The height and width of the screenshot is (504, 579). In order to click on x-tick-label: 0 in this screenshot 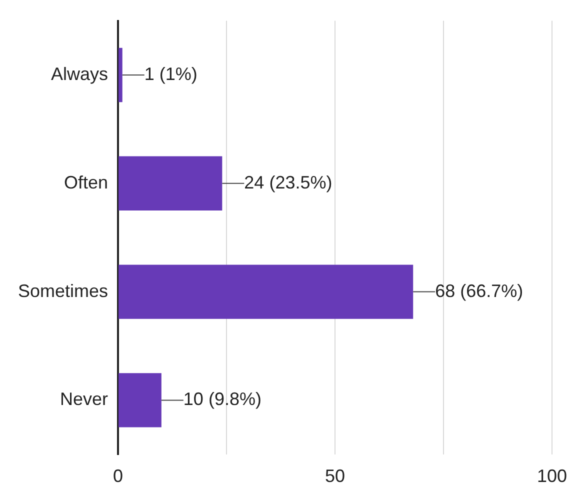, I will do `click(118, 476)`.